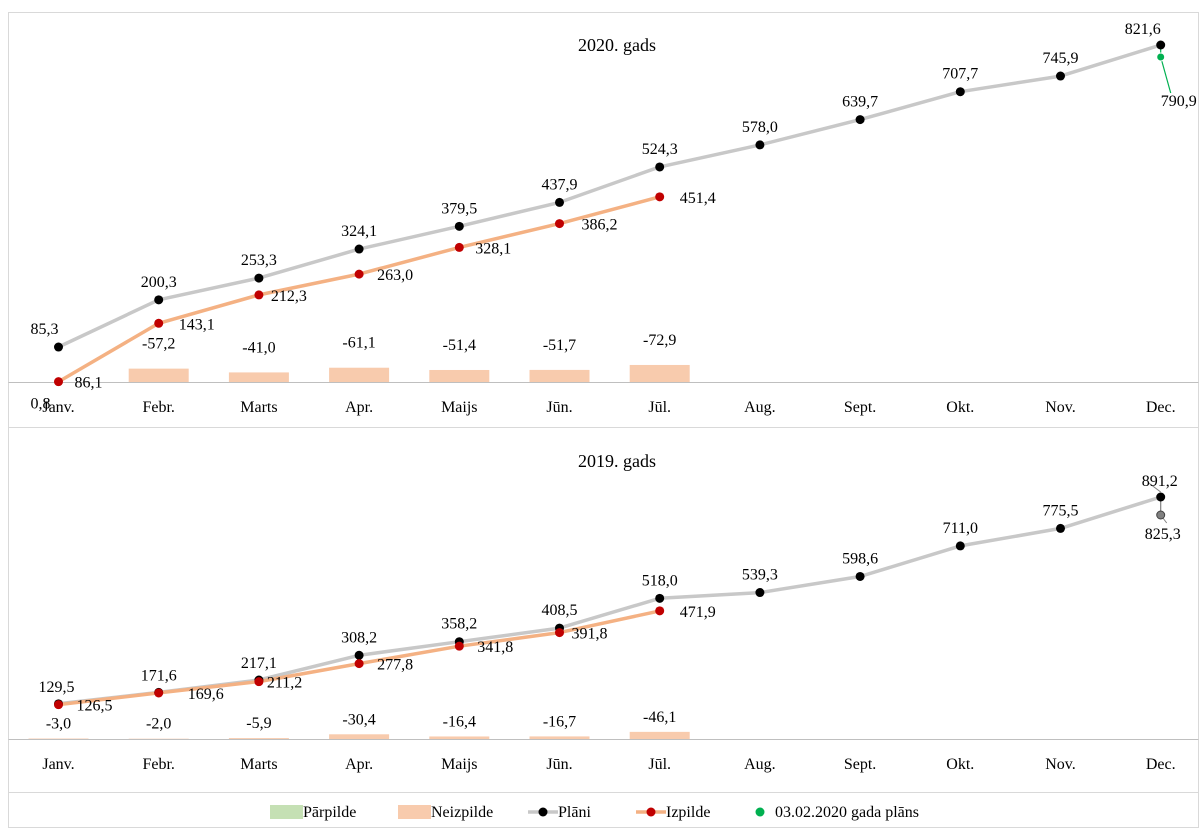 The width and height of the screenshot is (1200, 835). What do you see at coordinates (1061, 58) in the screenshot?
I see `plani-point-label: 745,9` at bounding box center [1061, 58].